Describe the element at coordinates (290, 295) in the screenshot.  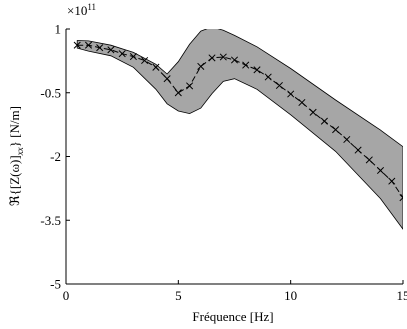
I see `x-tick-label: 10` at that location.